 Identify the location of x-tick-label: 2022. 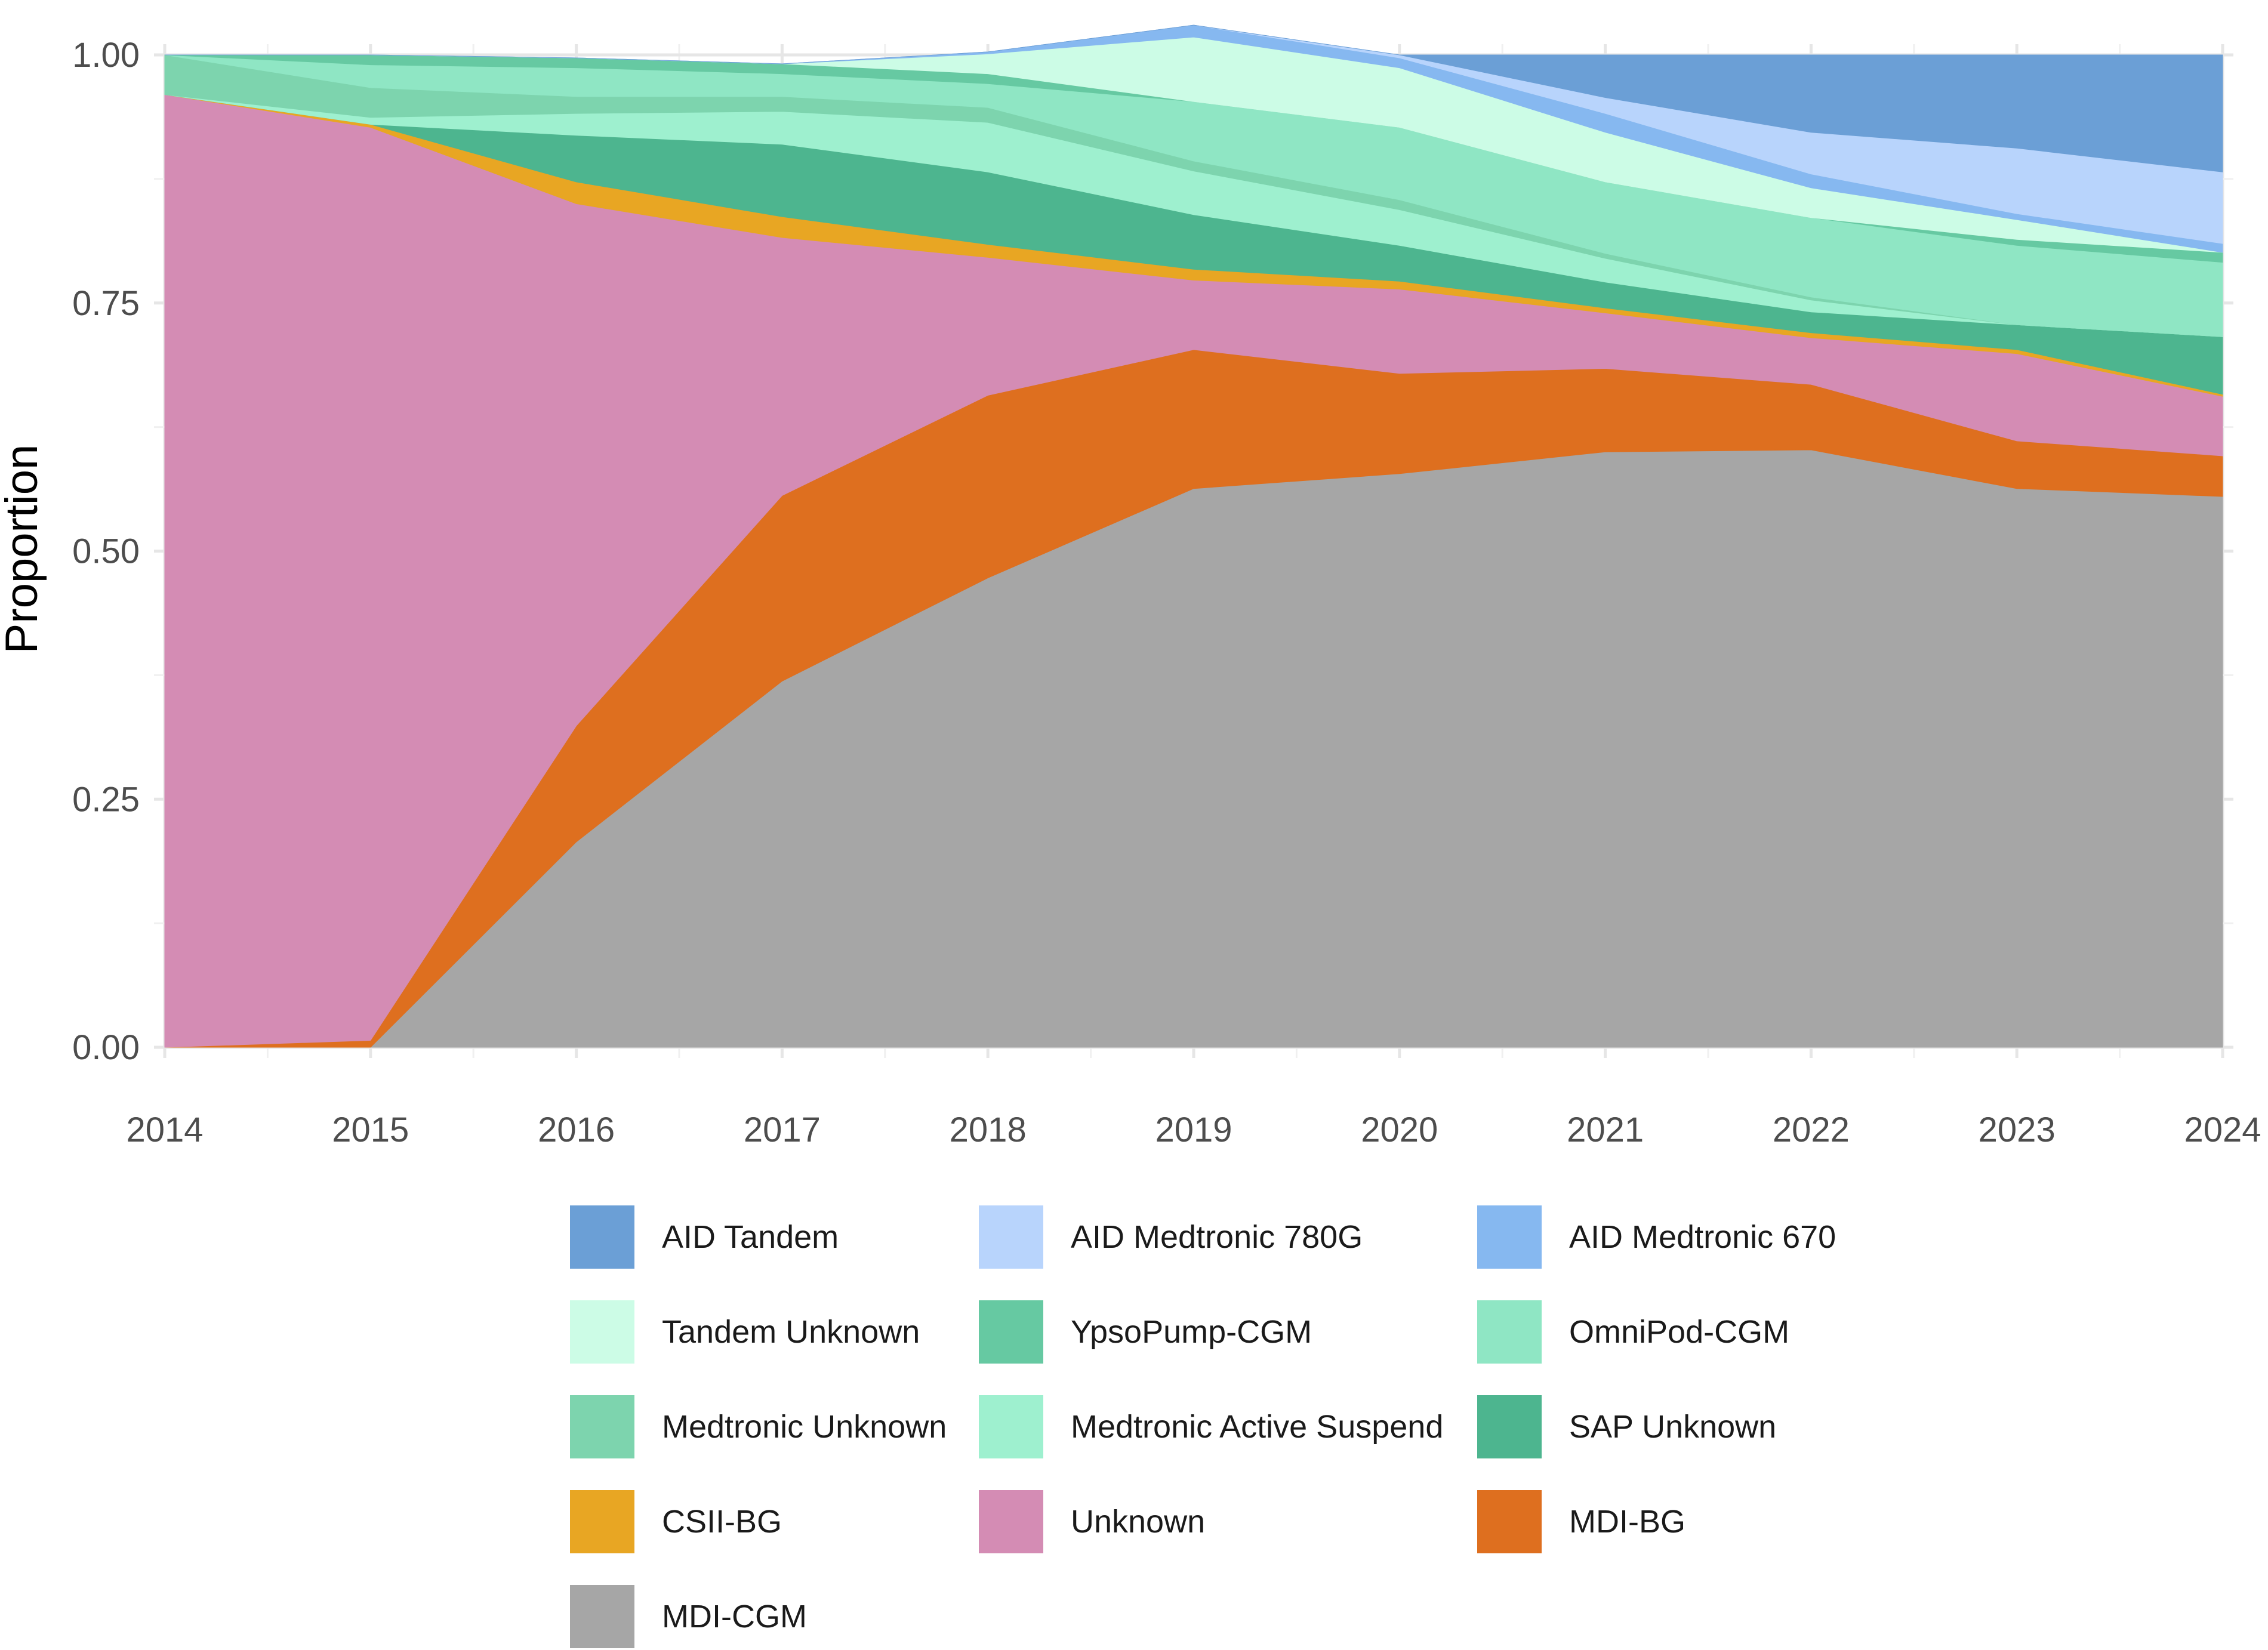
(1811, 1130).